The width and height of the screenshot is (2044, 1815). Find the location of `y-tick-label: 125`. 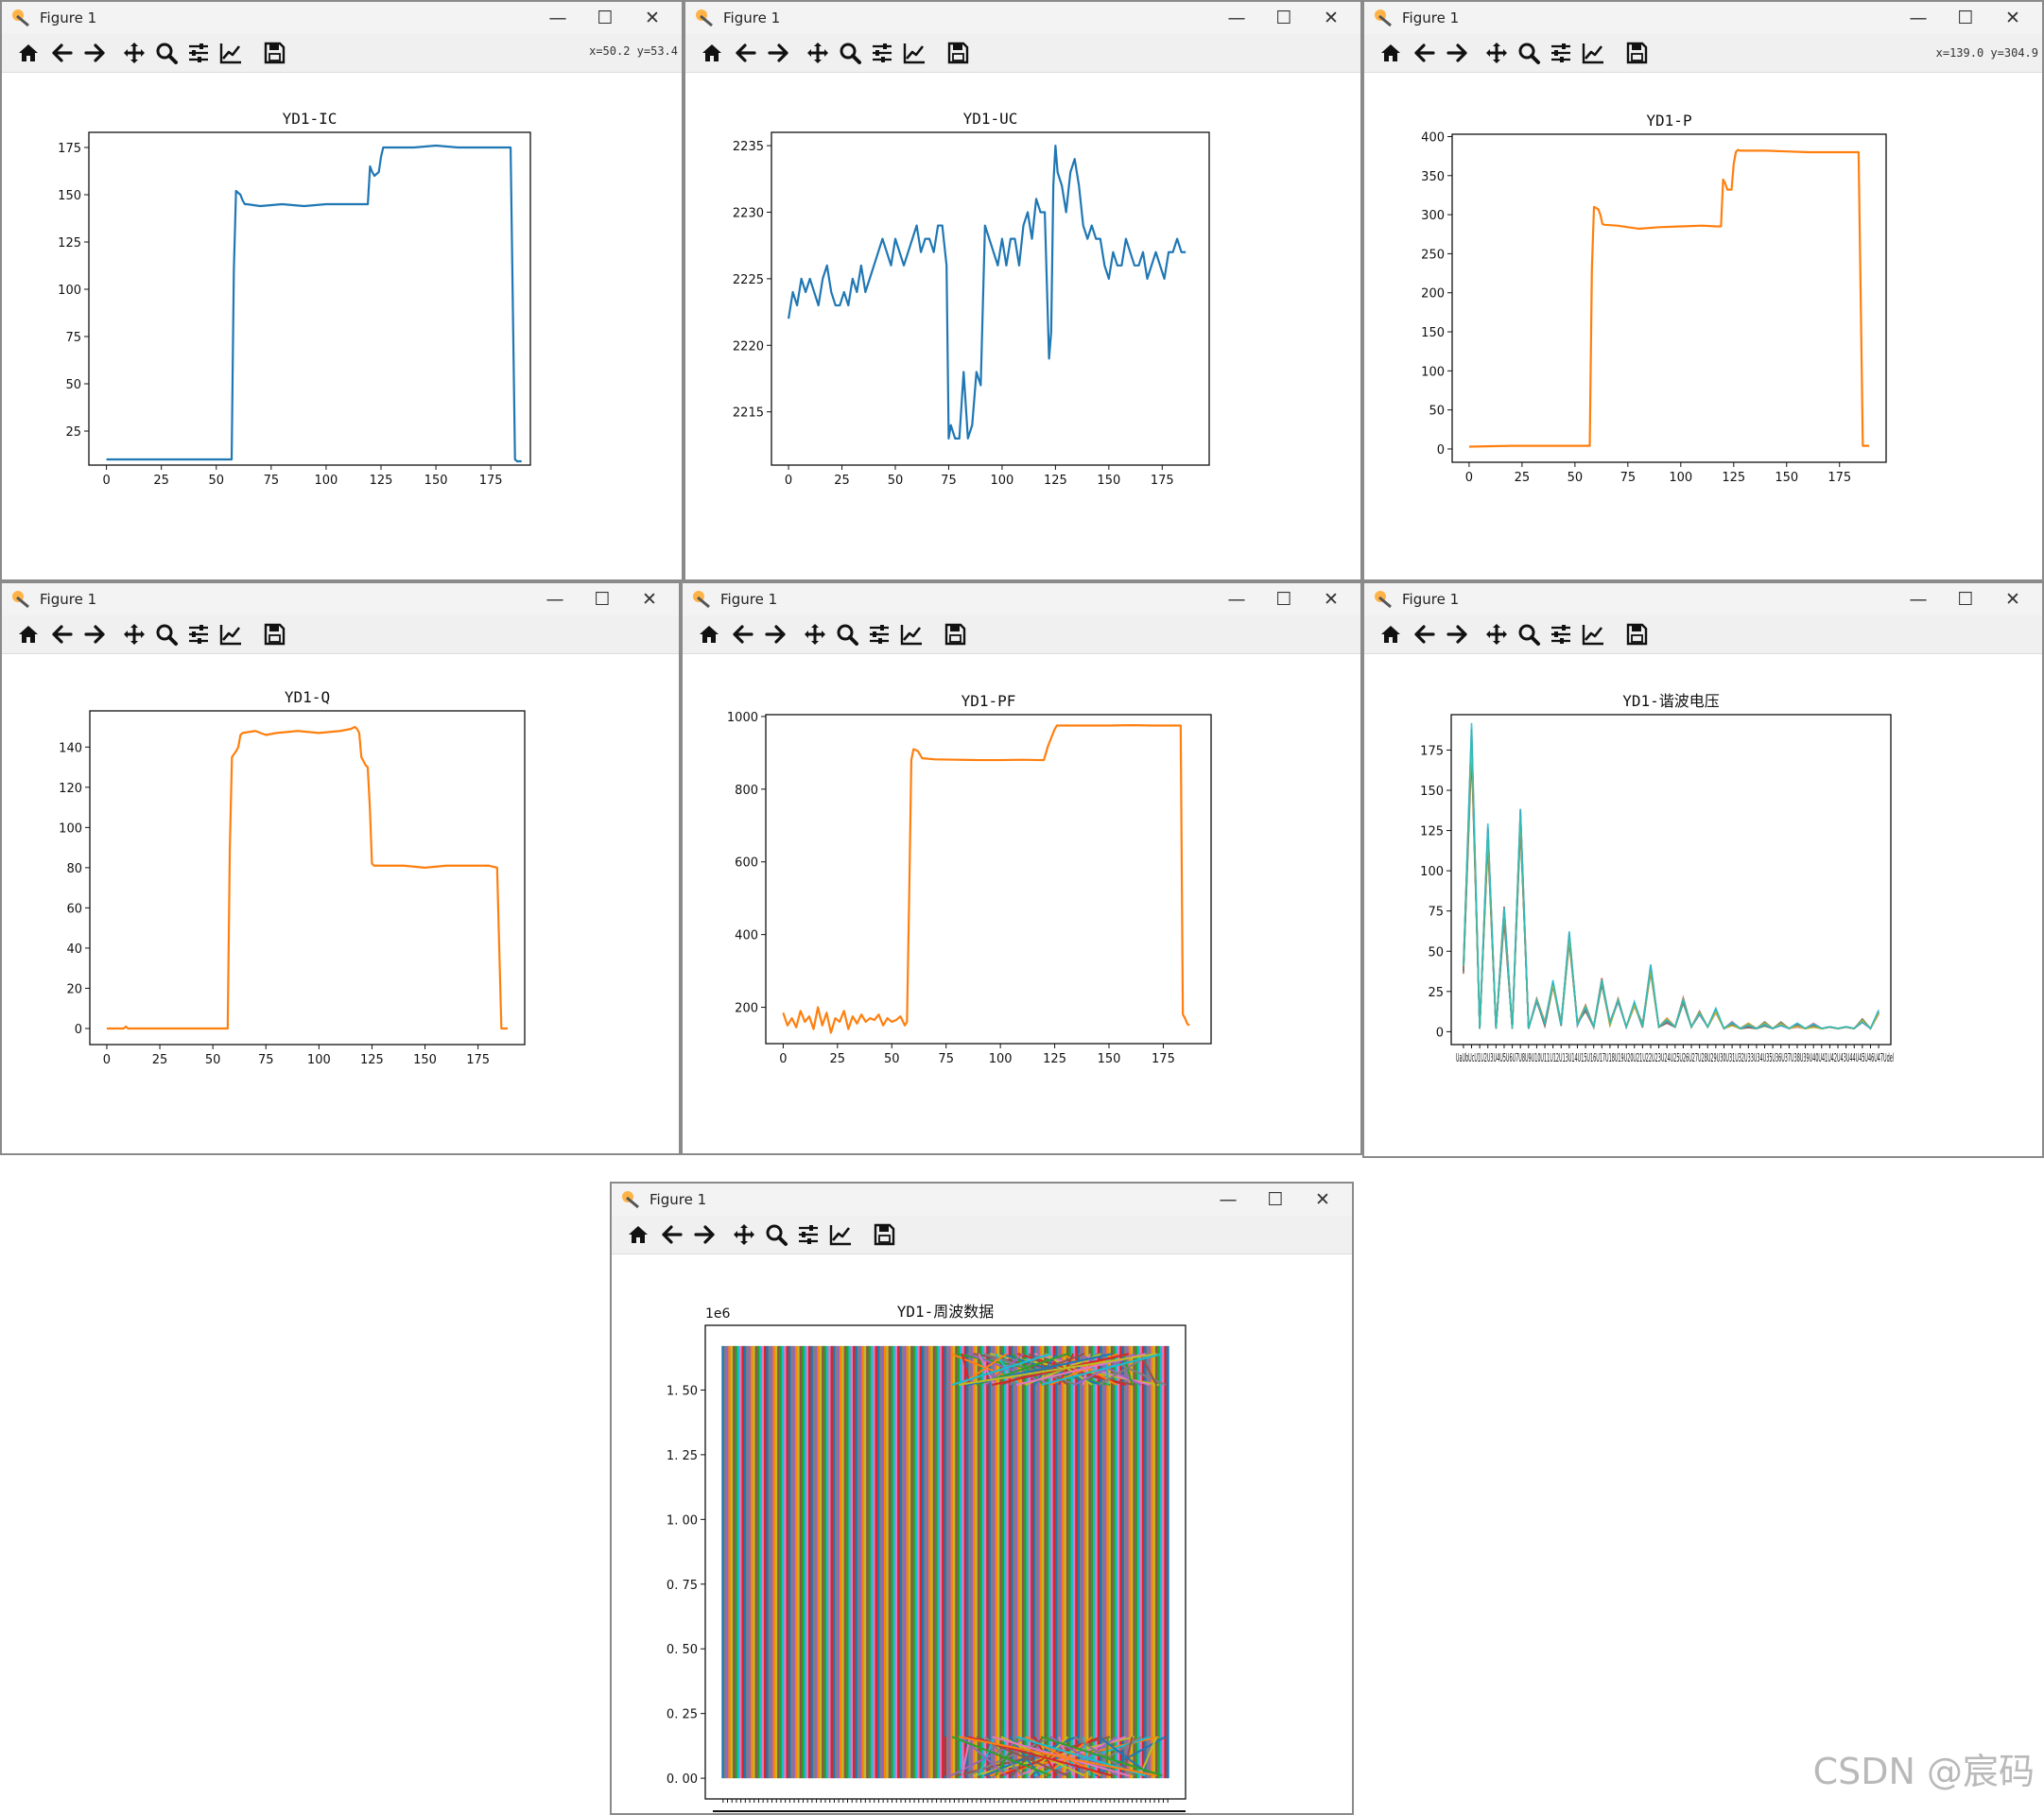

y-tick-label: 125 is located at coordinates (1432, 832).